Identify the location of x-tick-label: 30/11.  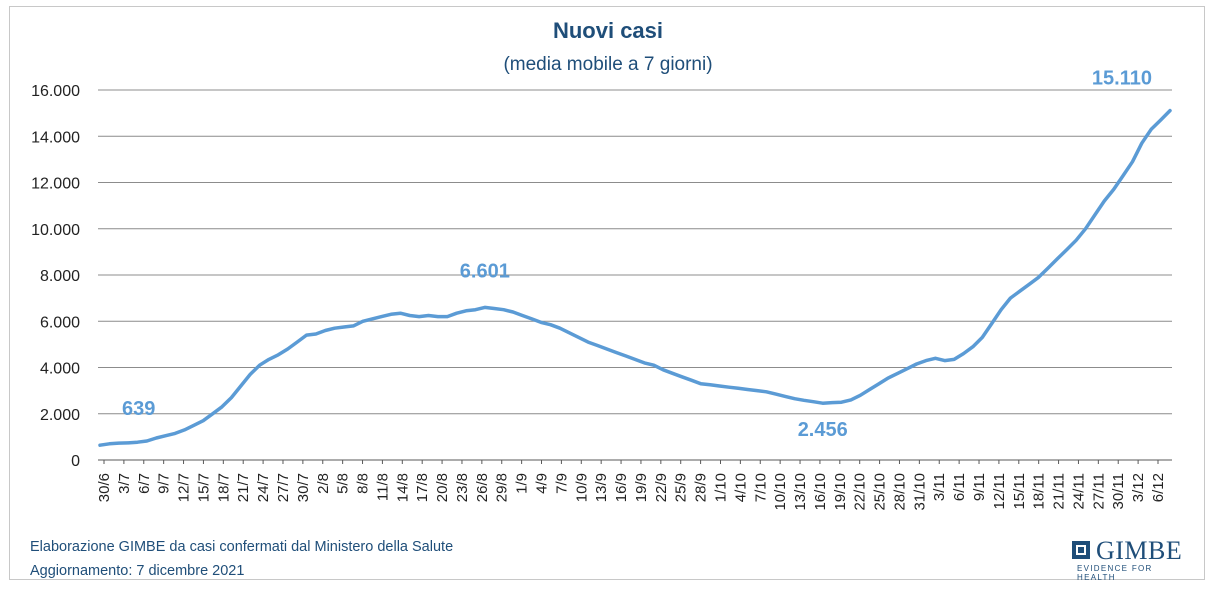
(1118, 491).